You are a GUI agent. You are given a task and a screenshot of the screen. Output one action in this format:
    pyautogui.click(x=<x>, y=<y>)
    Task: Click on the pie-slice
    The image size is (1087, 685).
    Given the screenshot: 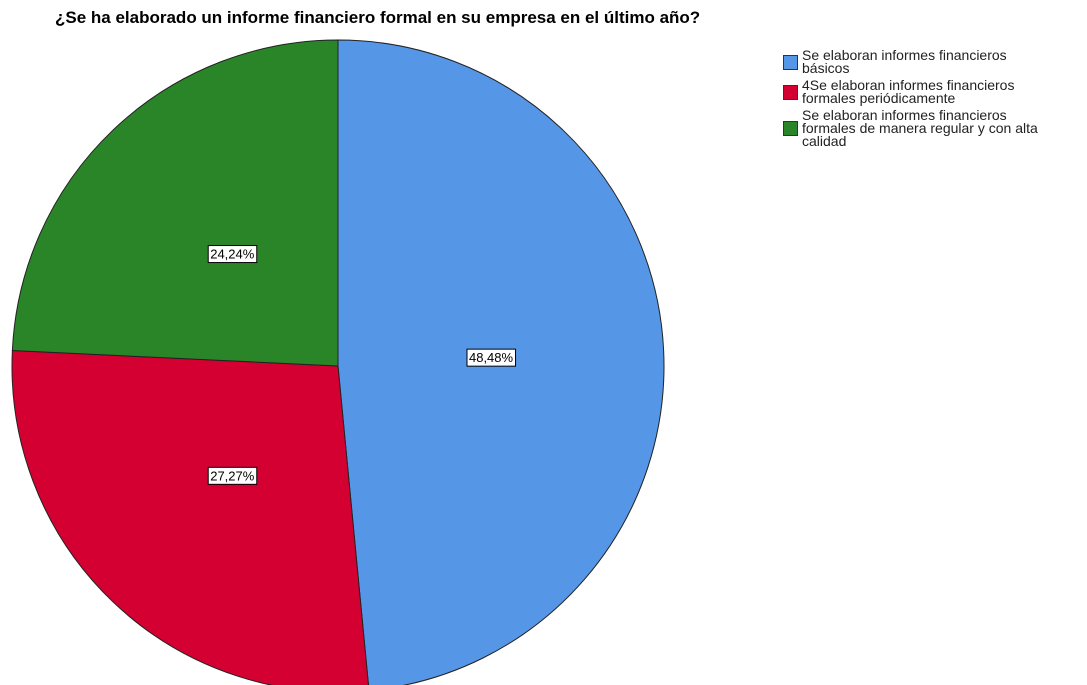 What is the action you would take?
    pyautogui.click(x=175, y=203)
    